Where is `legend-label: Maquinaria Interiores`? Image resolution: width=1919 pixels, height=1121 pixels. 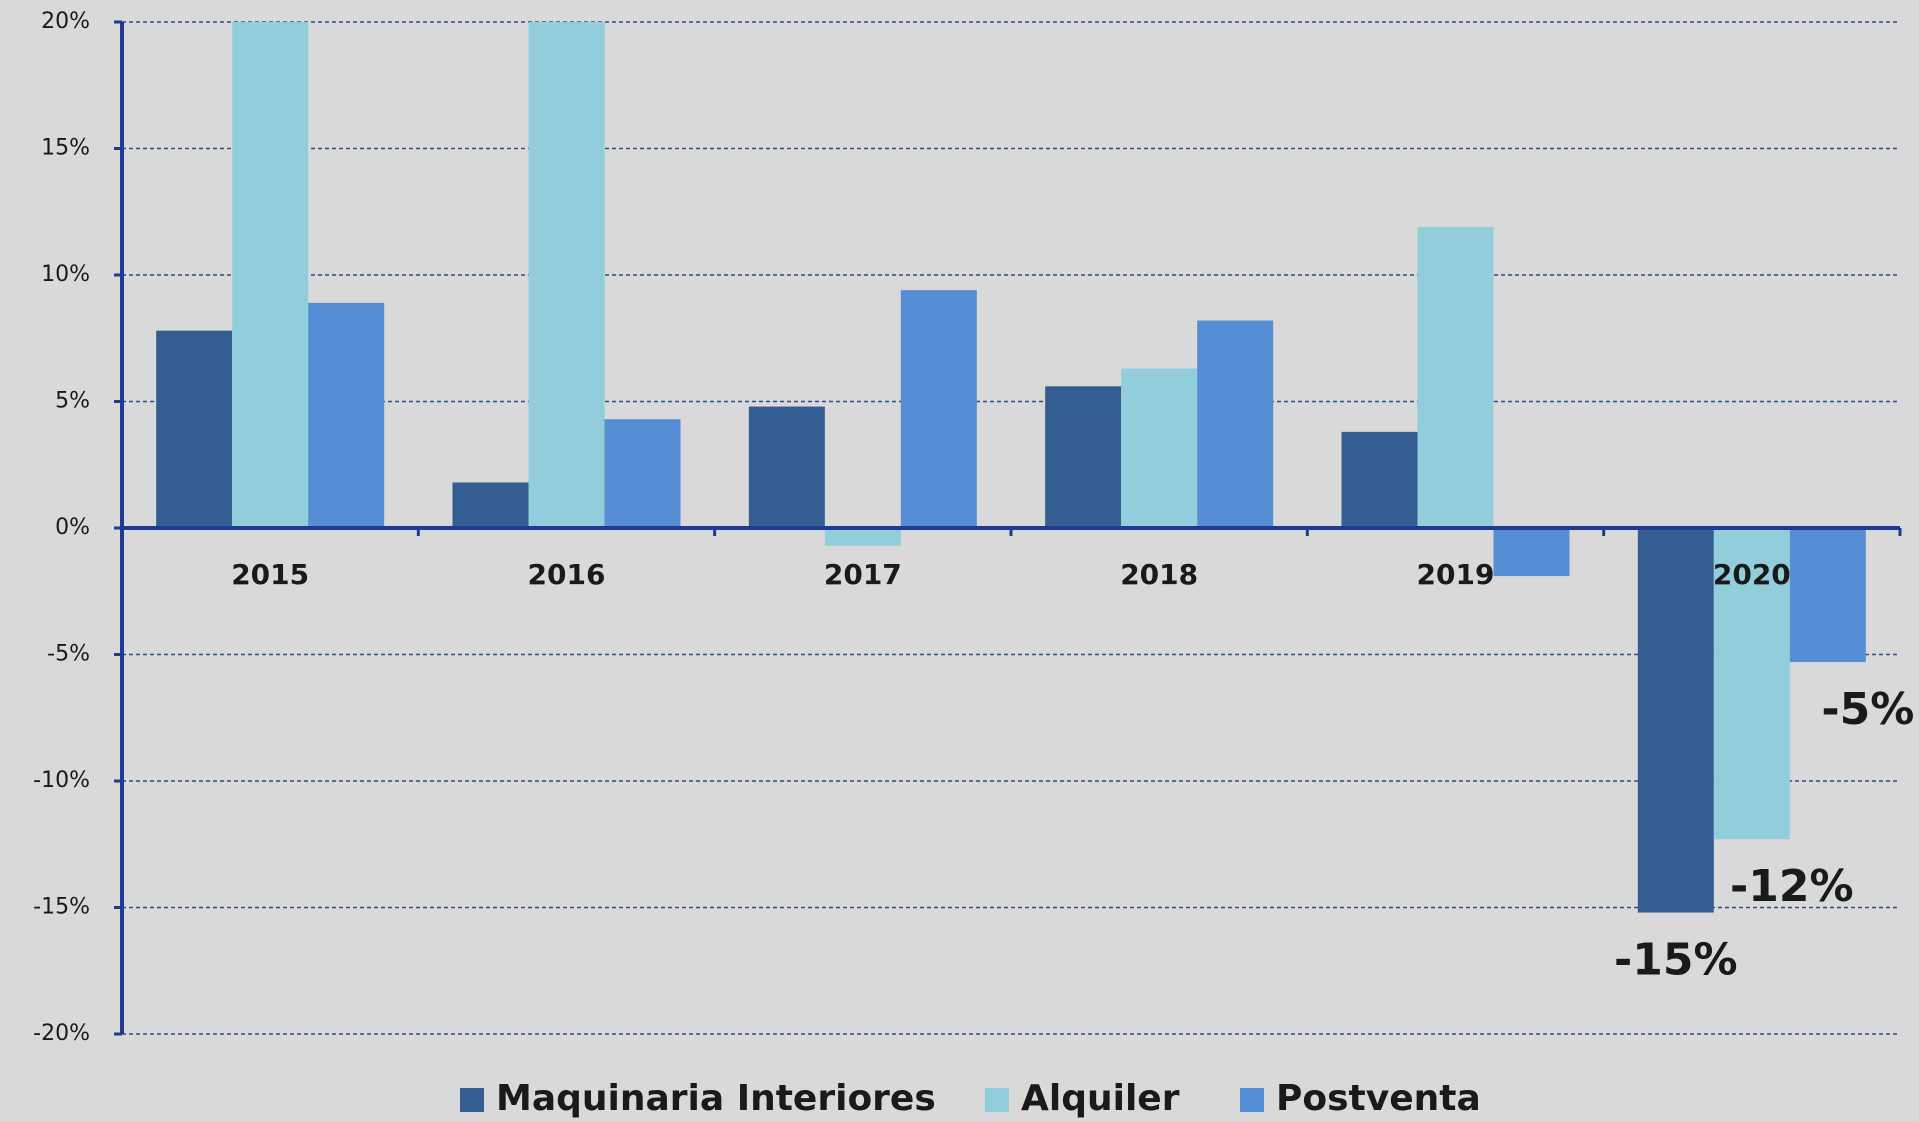 legend-label: Maquinaria Interiores is located at coordinates (716, 1098).